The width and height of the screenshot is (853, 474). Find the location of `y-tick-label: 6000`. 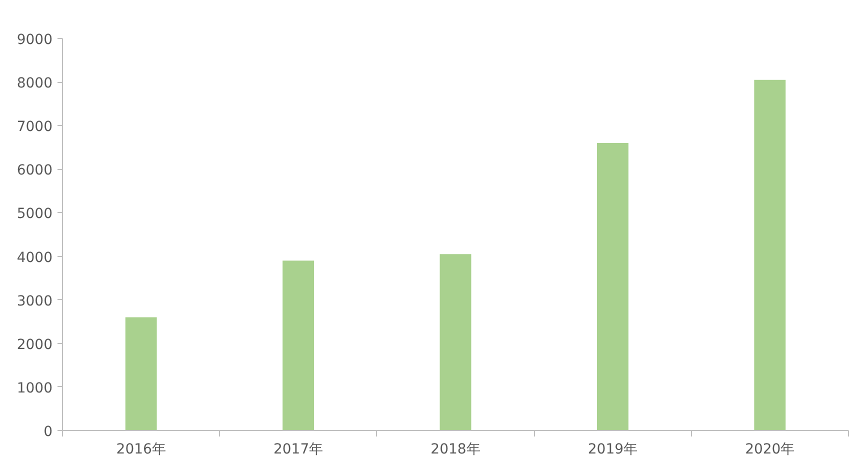

y-tick-label: 6000 is located at coordinates (34, 170).